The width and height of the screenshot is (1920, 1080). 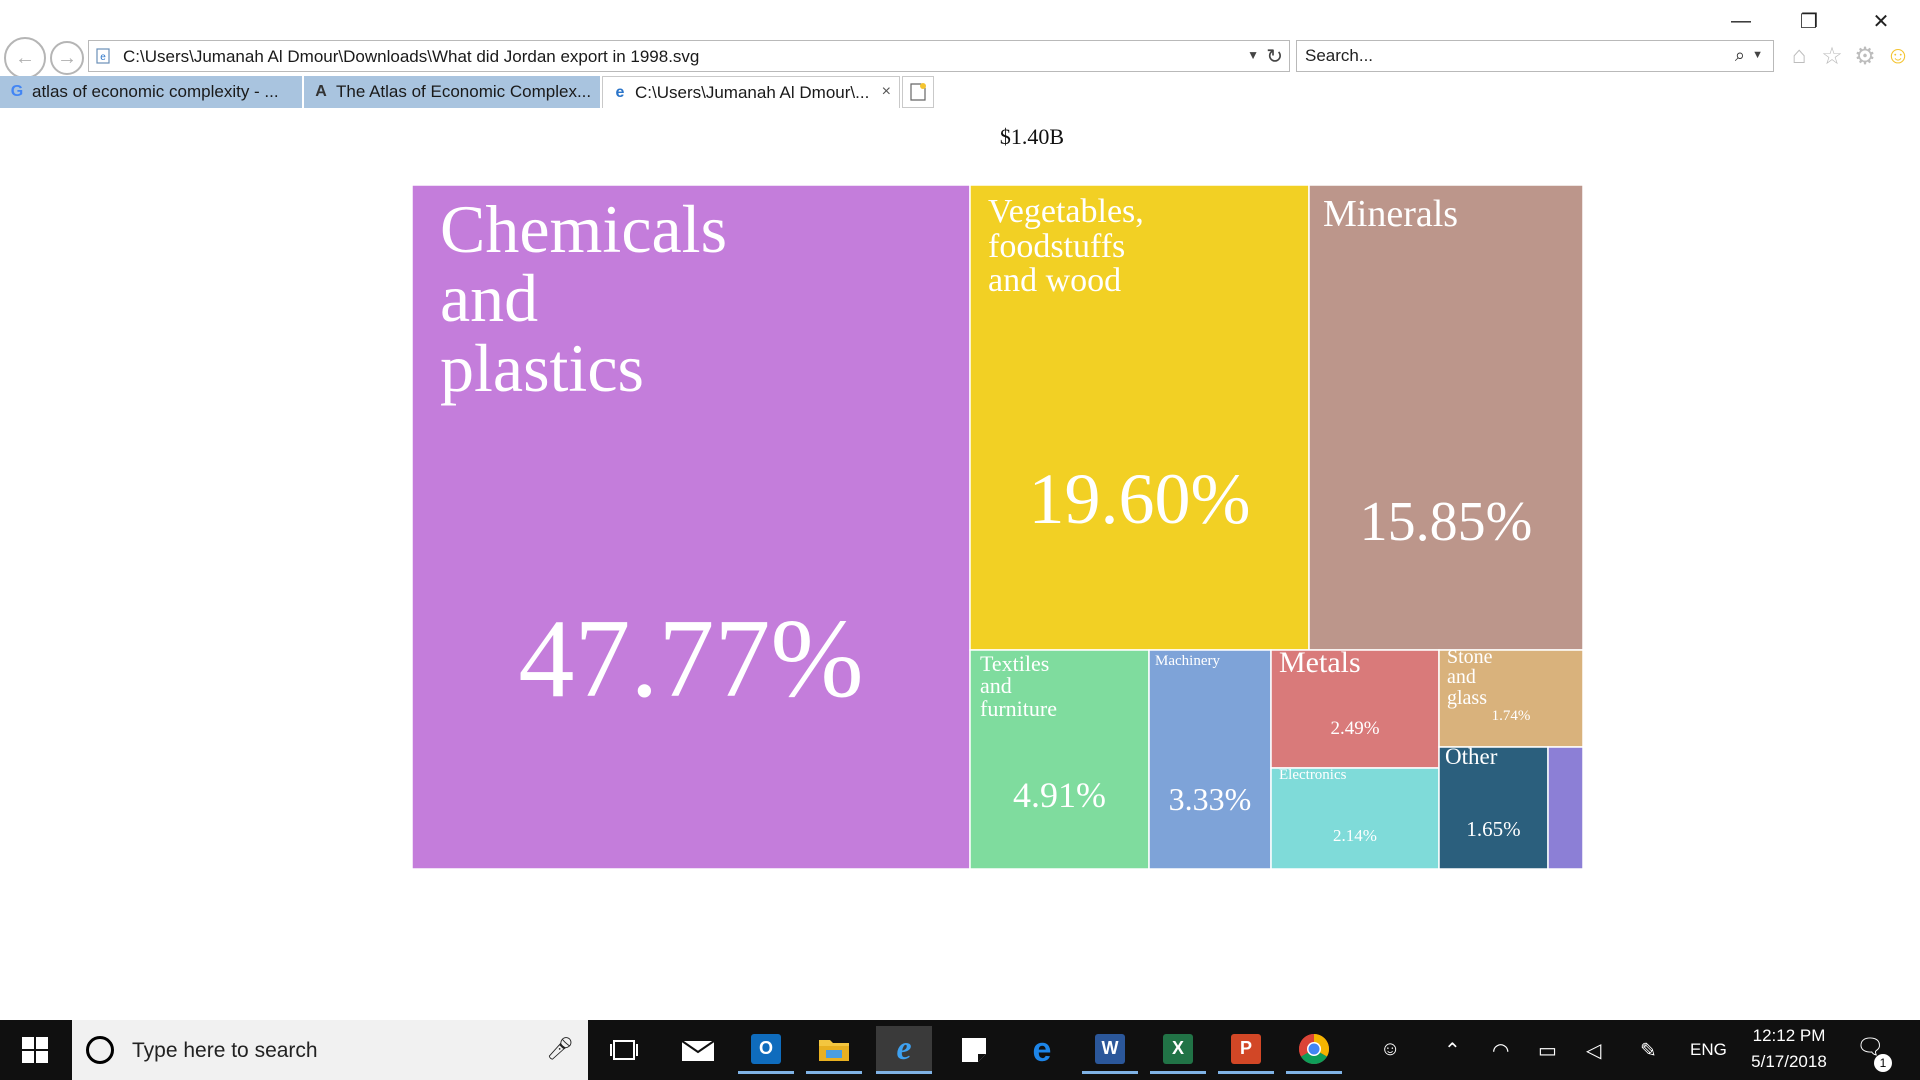 What do you see at coordinates (1139, 417) in the screenshot?
I see `treemap-cell-vegetables-foodstuffs-and-wood` at bounding box center [1139, 417].